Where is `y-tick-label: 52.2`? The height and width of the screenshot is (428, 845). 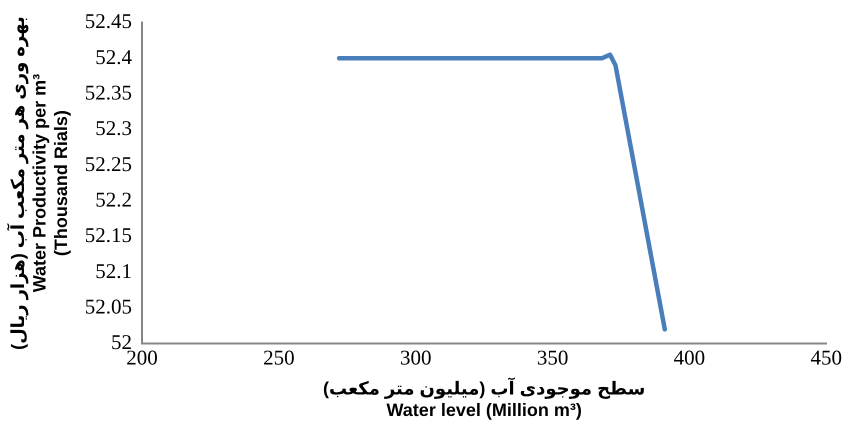 y-tick-label: 52.2 is located at coordinates (113, 199).